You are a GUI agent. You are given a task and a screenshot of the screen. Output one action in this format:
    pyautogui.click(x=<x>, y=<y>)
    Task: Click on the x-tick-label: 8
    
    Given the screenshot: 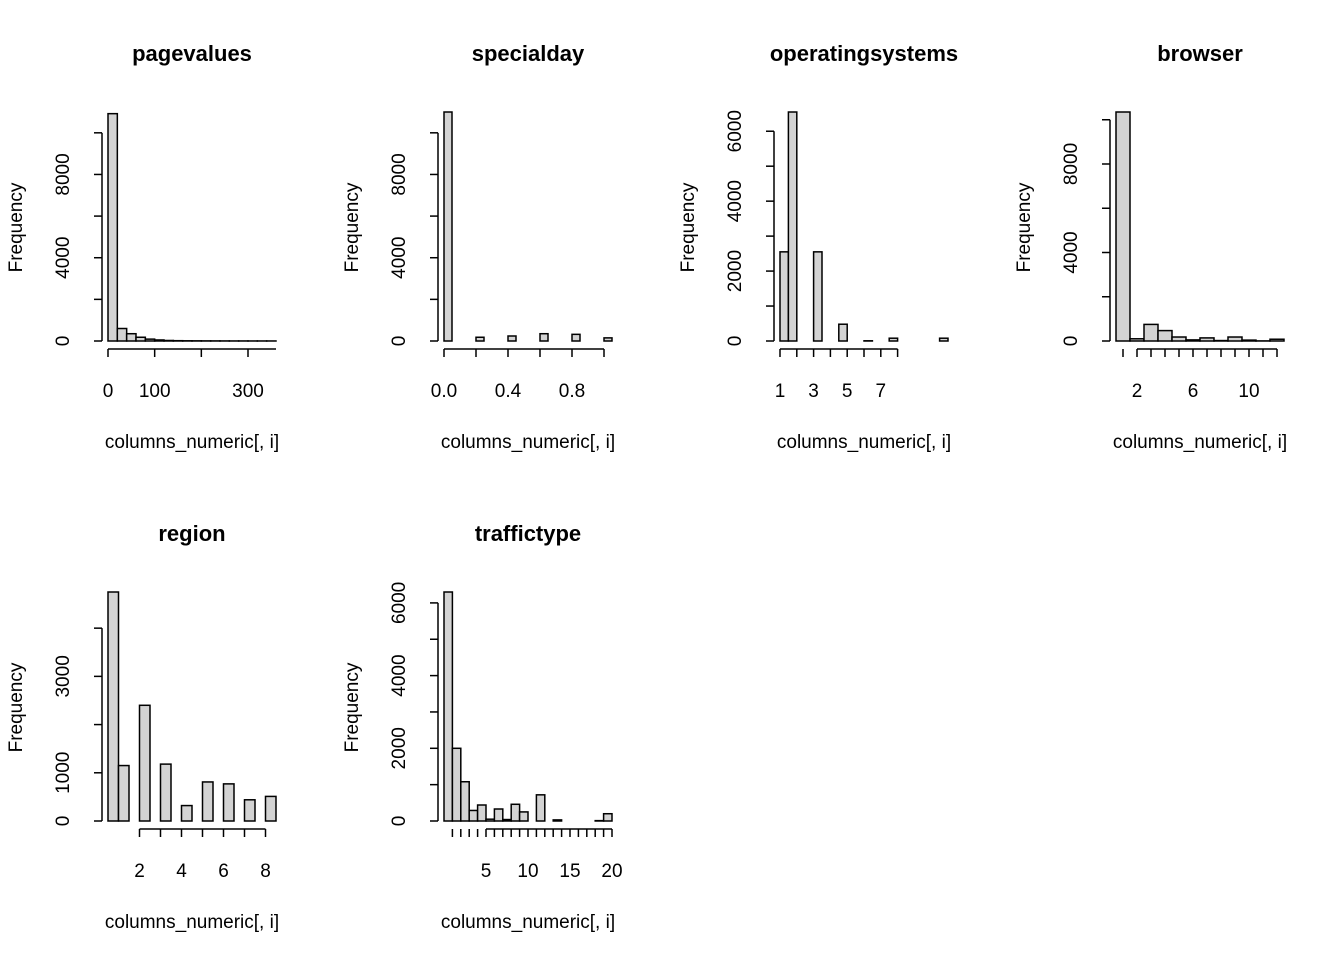 What is the action you would take?
    pyautogui.click(x=265, y=871)
    